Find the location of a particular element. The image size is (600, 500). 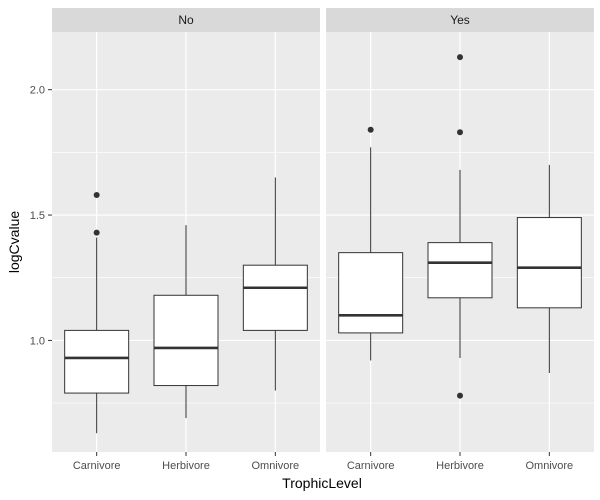

x-axis-title: TrophicLevel is located at coordinates (322, 483).